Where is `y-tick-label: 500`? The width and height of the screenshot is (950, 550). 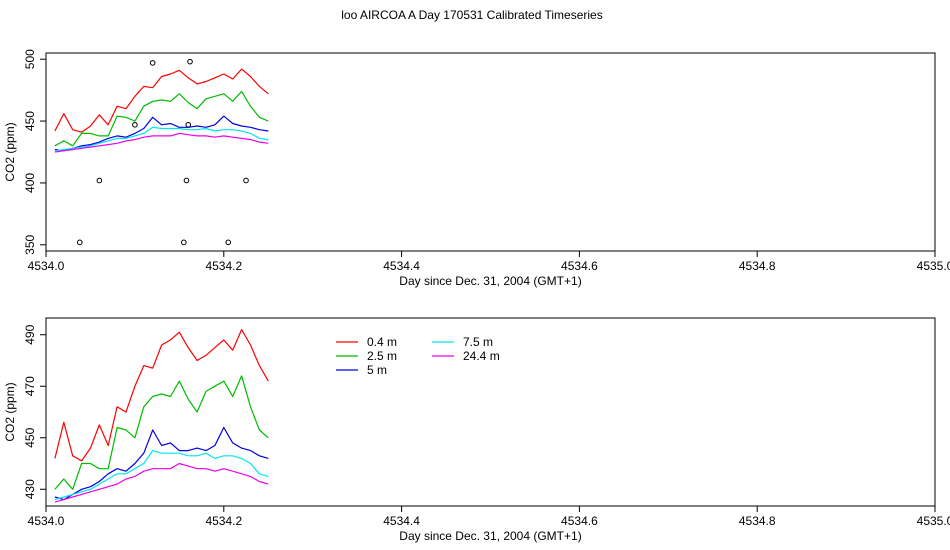 y-tick-label: 500 is located at coordinates (30, 59).